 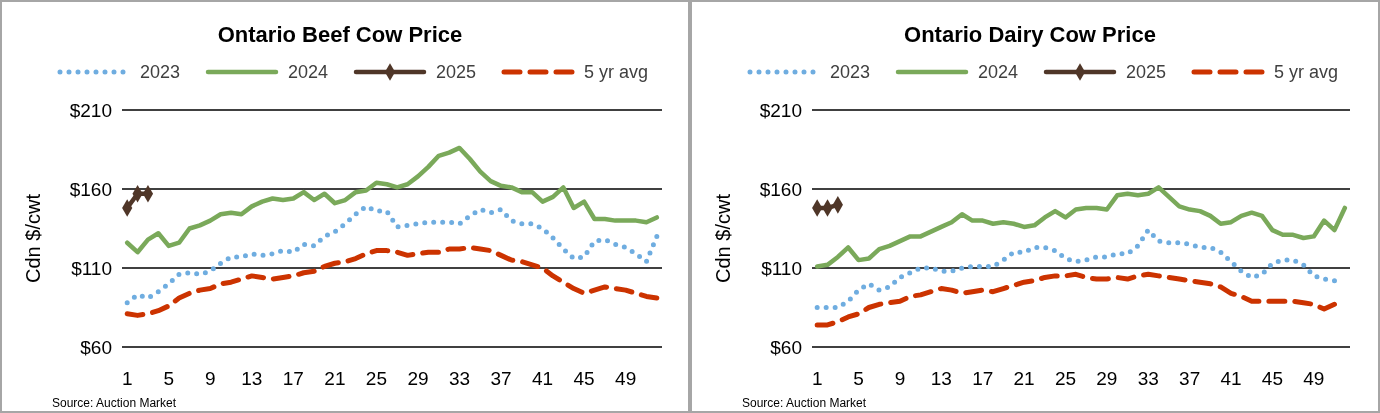 What do you see at coordinates (1030, 34) in the screenshot?
I see `chart-title: Ontario Dairy Cow Price` at bounding box center [1030, 34].